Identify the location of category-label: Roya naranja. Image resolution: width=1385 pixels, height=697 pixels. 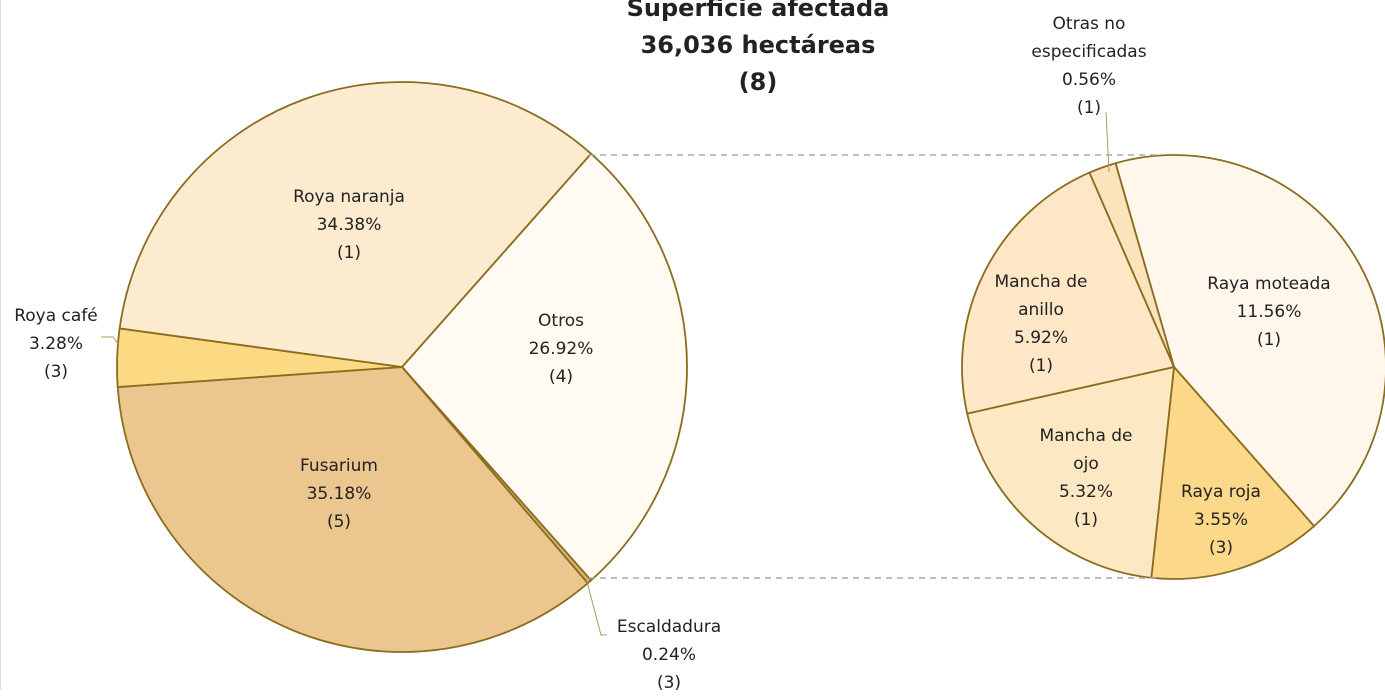
(349, 197).